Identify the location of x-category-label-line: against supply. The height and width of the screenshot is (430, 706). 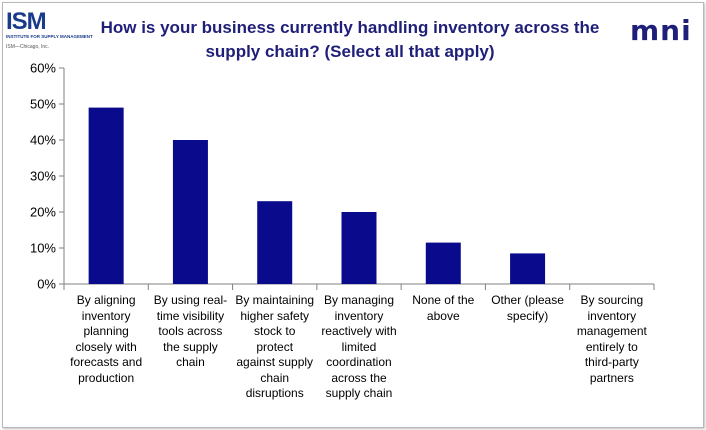
(275, 362).